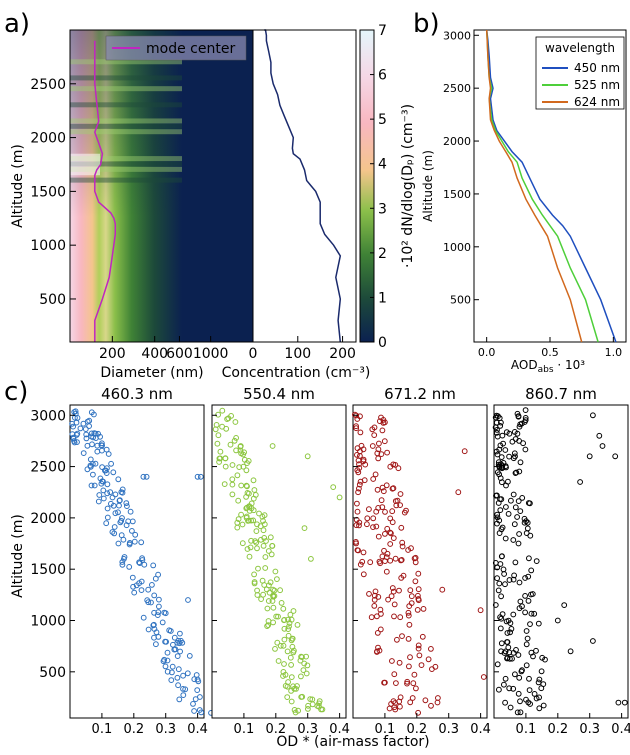 Image resolution: width=630 pixels, height=755 pixels. What do you see at coordinates (457, 141) in the screenshot?
I see `aod-y-tick-label: 2000` at bounding box center [457, 141].